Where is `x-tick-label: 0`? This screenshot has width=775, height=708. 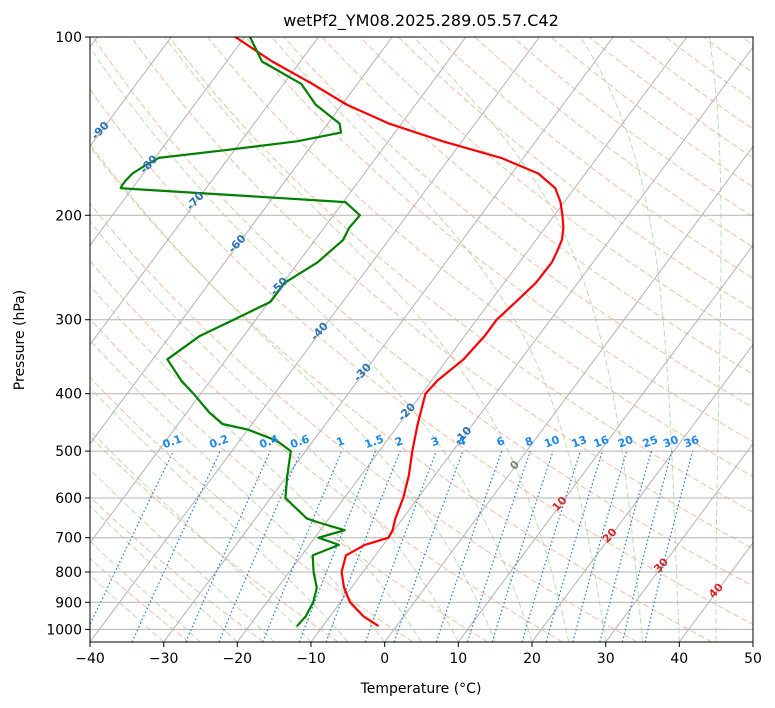 x-tick-label: 0 is located at coordinates (384, 659).